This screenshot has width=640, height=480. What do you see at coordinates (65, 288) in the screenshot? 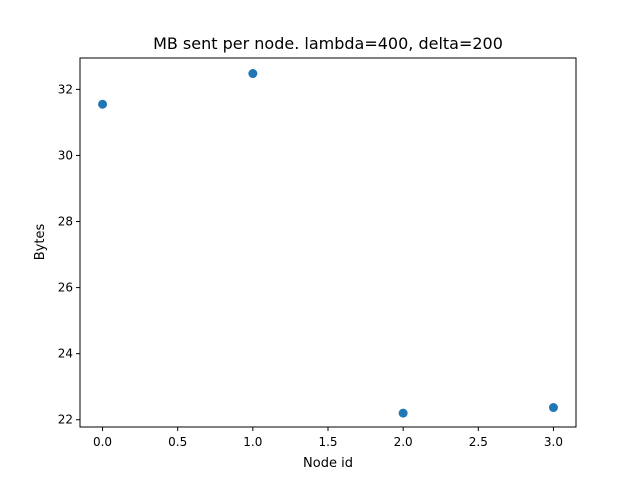
I see `y-tick-label: 26` at bounding box center [65, 288].